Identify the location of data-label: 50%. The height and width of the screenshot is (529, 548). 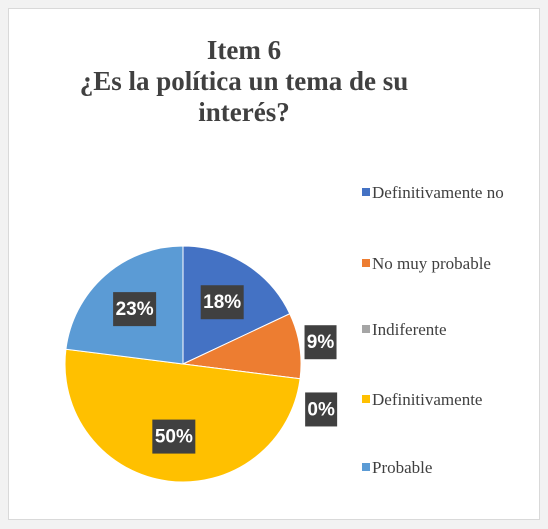
(174, 437).